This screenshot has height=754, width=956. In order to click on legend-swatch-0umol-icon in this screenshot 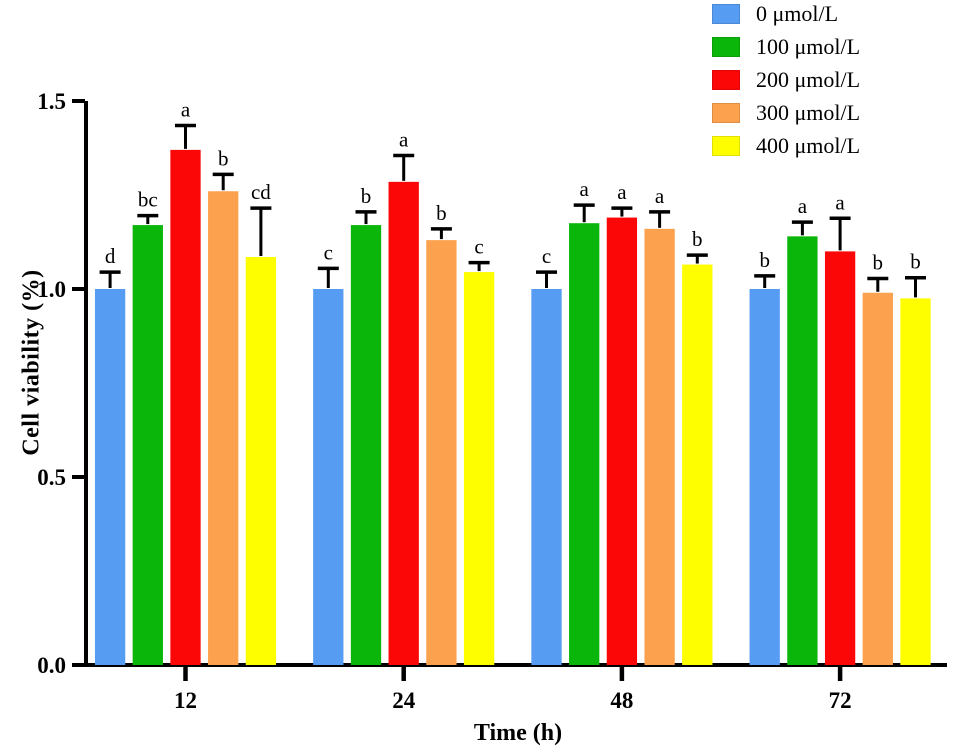, I will do `click(726, 14)`.